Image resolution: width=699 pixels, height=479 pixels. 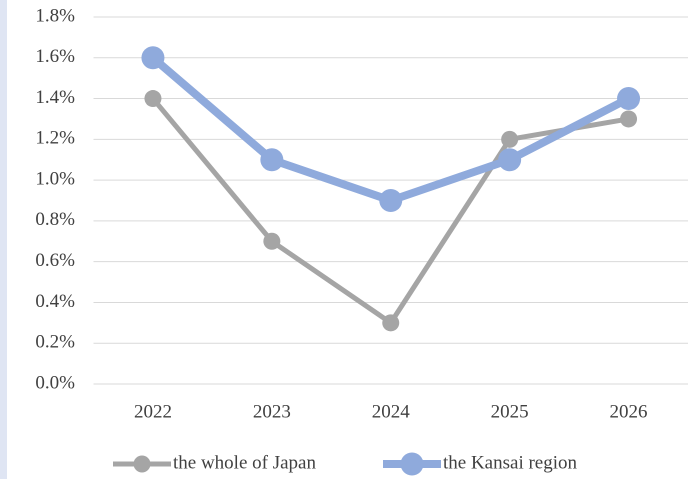 What do you see at coordinates (3, 239) in the screenshot?
I see `side-strip` at bounding box center [3, 239].